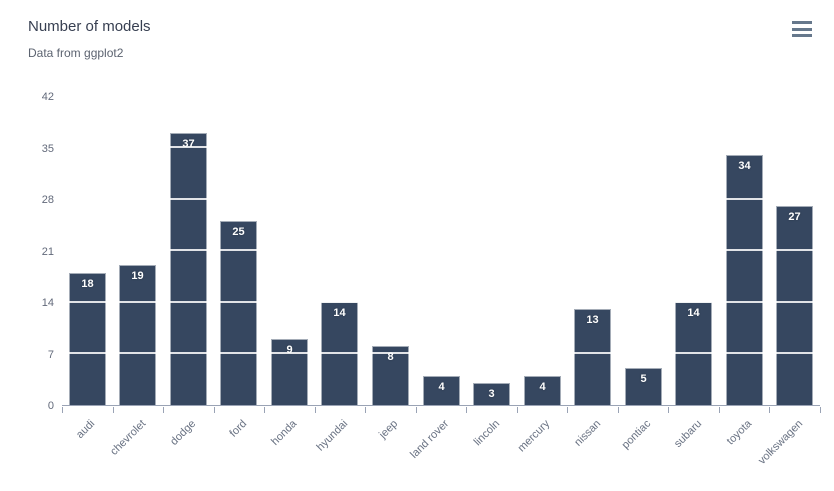  I want to click on bar-value-label: 37, so click(188, 144).